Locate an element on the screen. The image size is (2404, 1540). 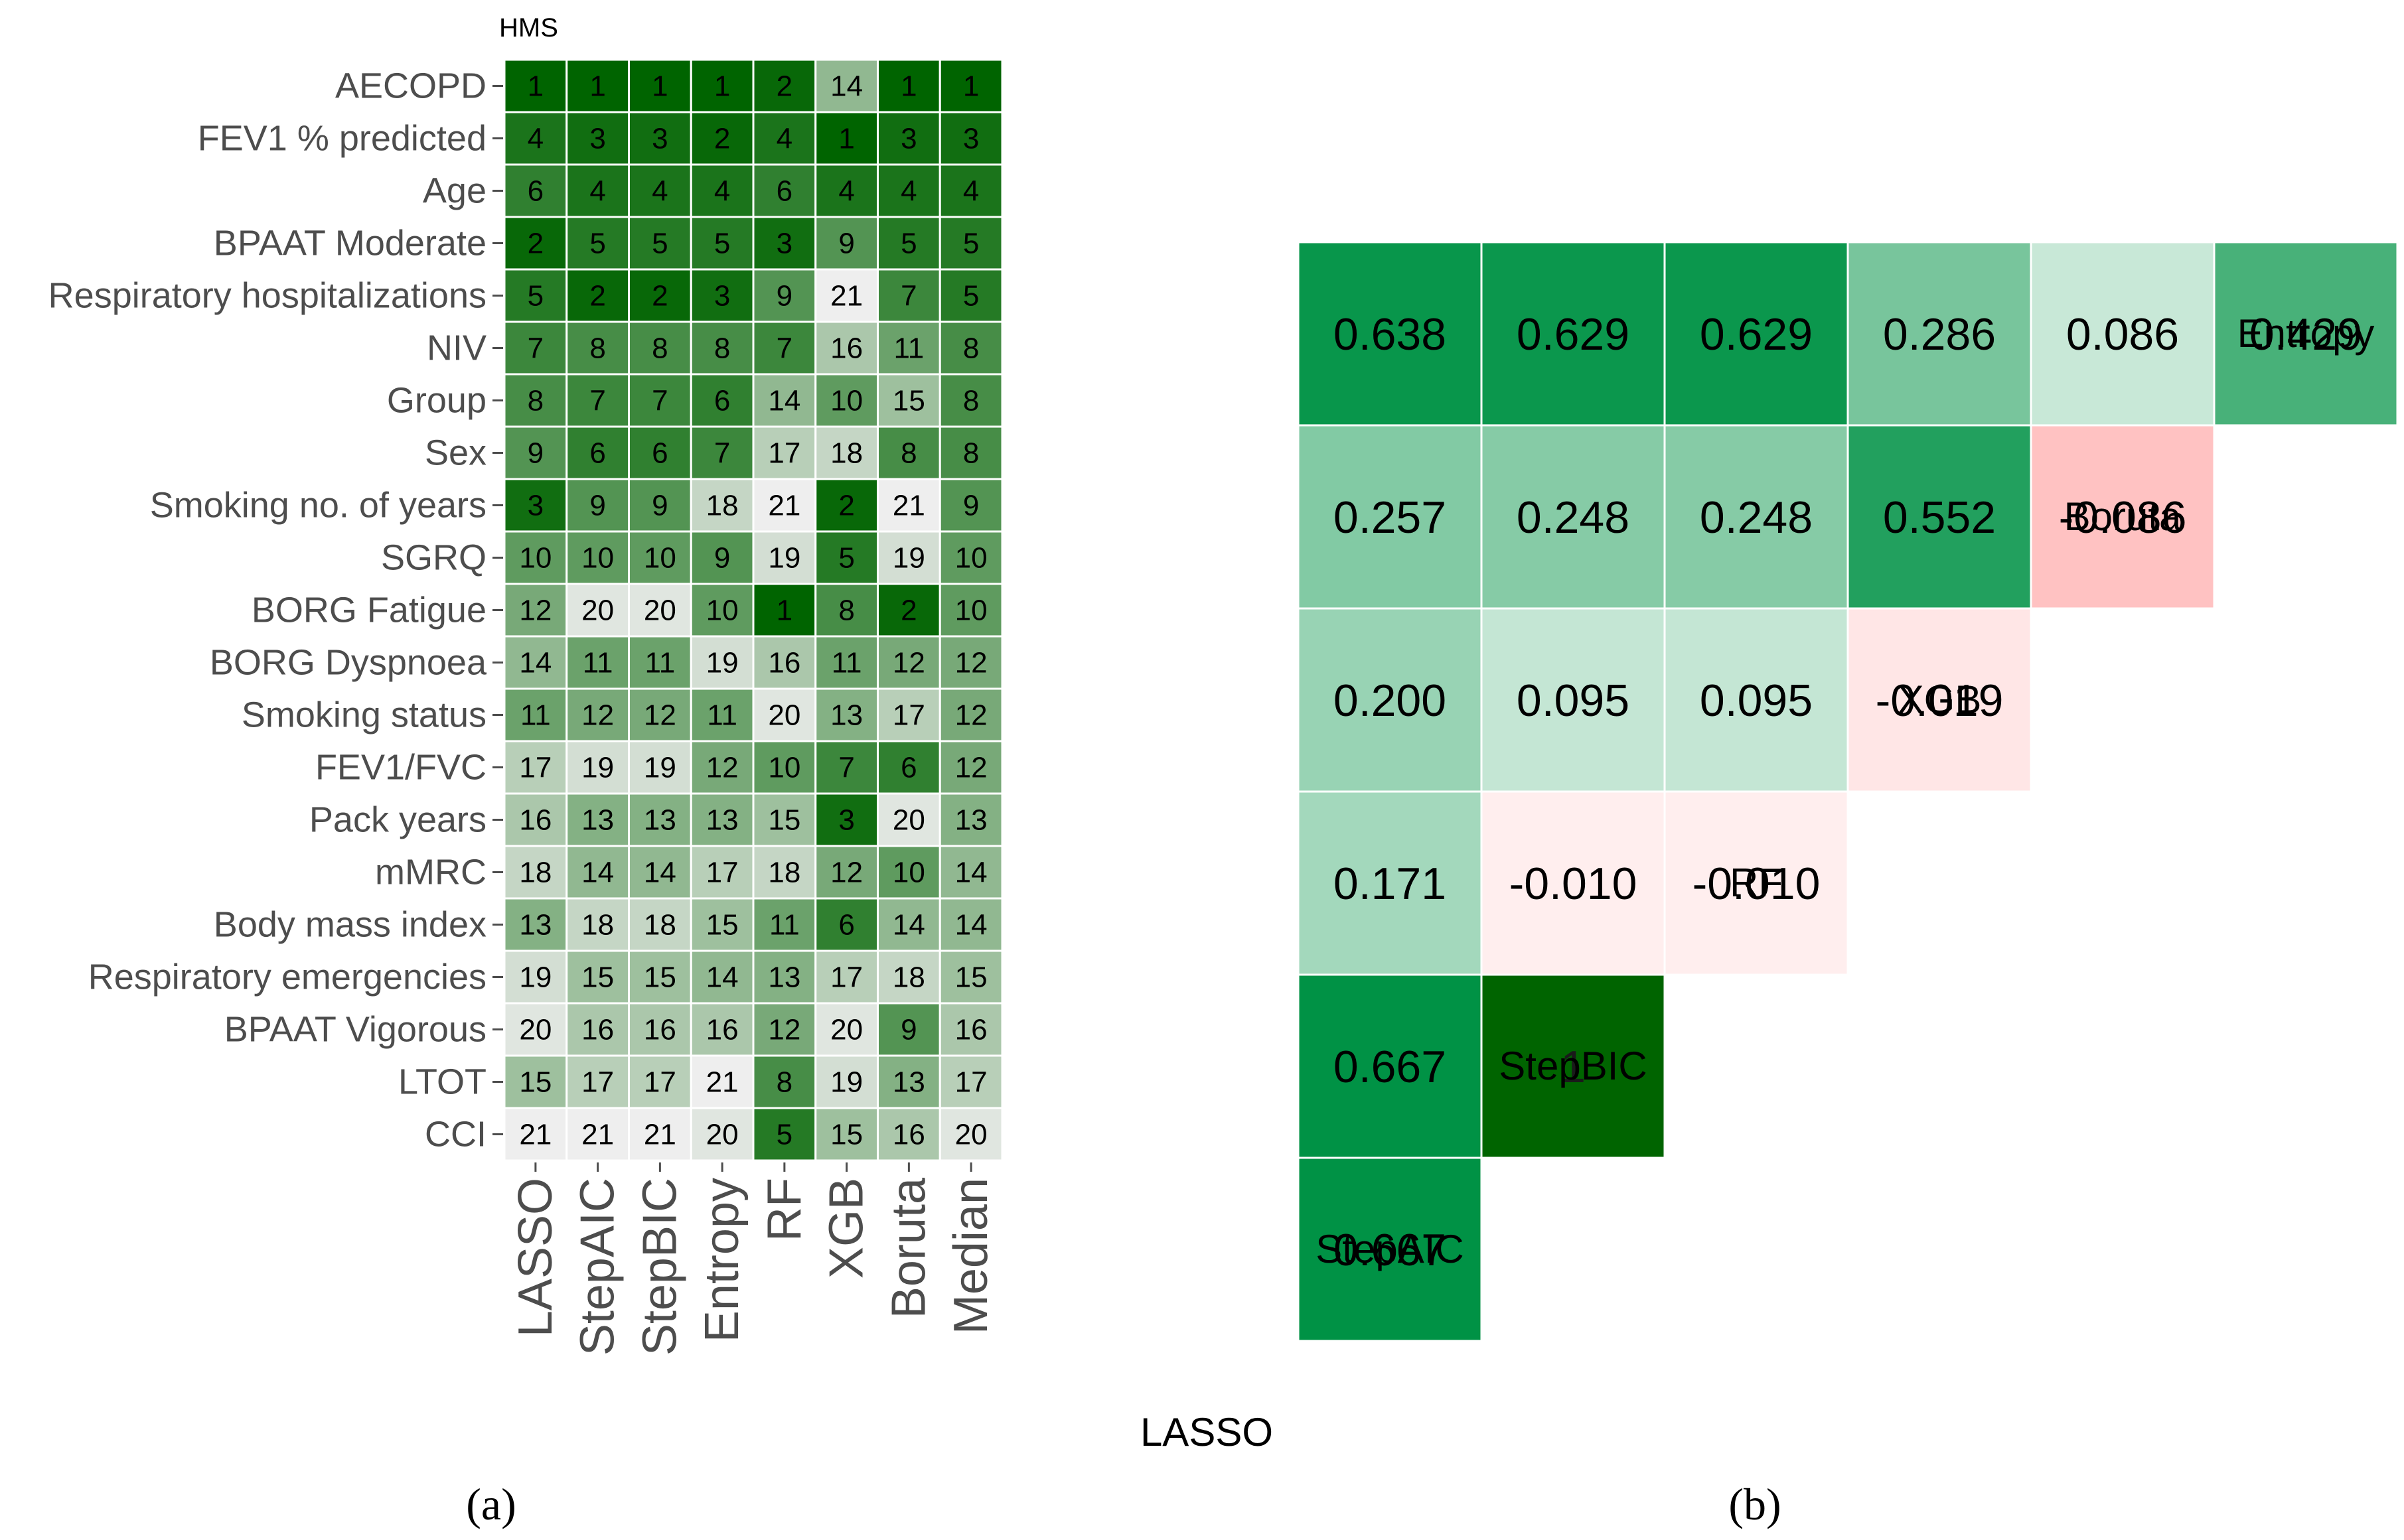
row-label-respiratory-emergencies: Respiratory emergencies is located at coordinates (287, 977).